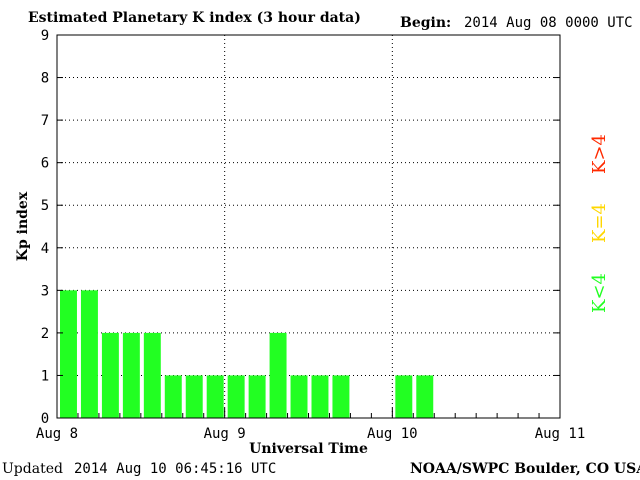 This screenshot has height=480, width=640. What do you see at coordinates (45, 291) in the screenshot?
I see `y-tick-label: 3` at bounding box center [45, 291].